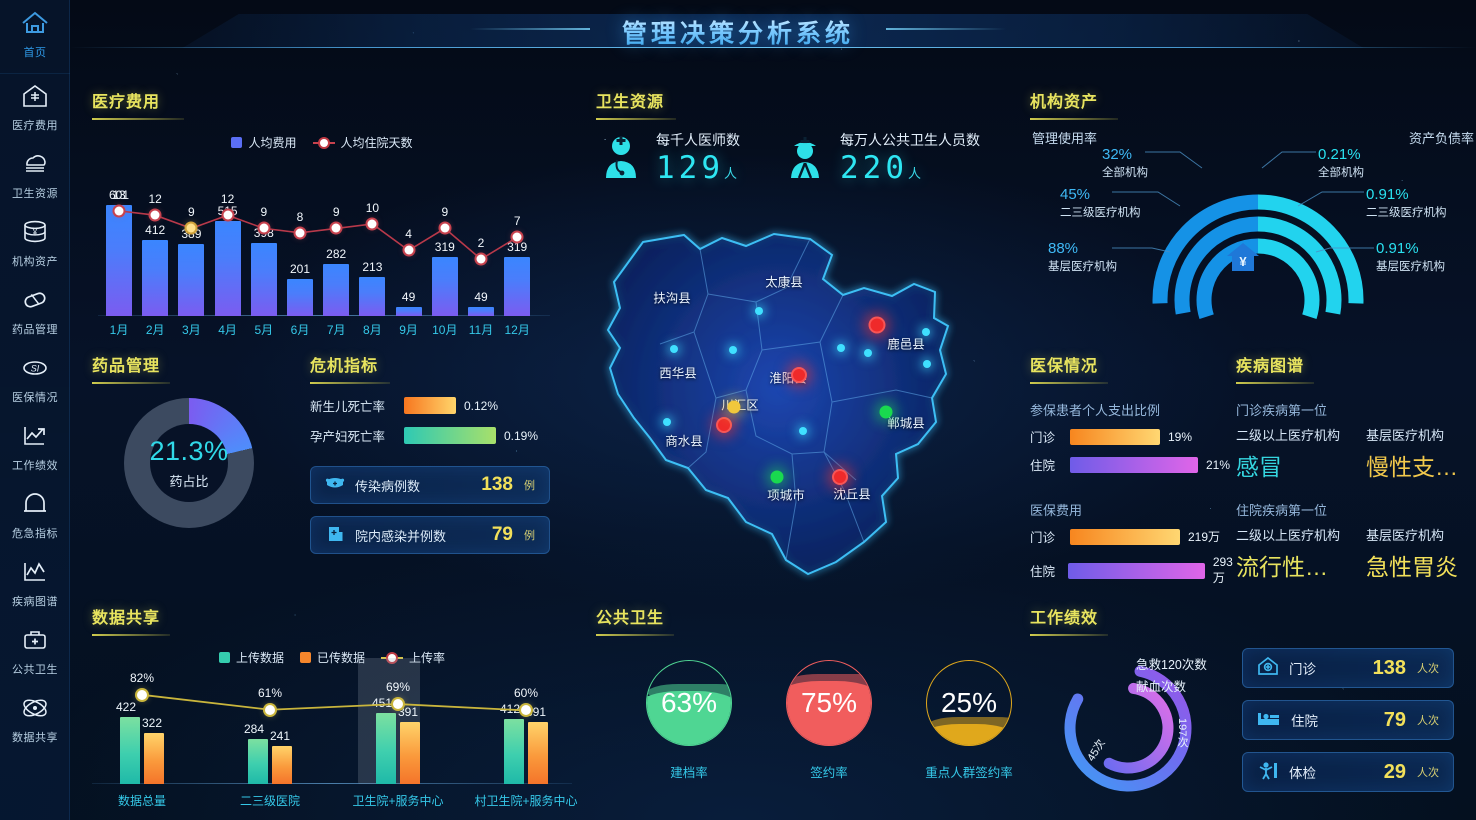 The height and width of the screenshot is (820, 1476). Describe the element at coordinates (35, 720) in the screenshot. I see `sidebar-item-data-share: 数据共享` at that location.